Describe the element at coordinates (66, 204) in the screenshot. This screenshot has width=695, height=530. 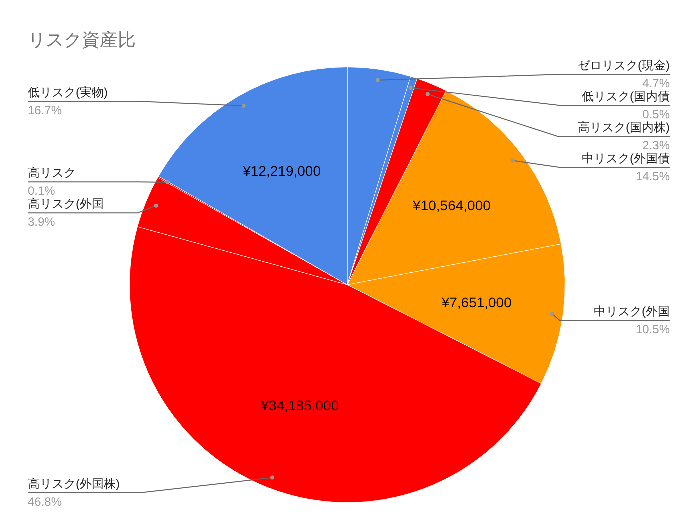
I see `slice-label: 高リスク(外国` at that location.